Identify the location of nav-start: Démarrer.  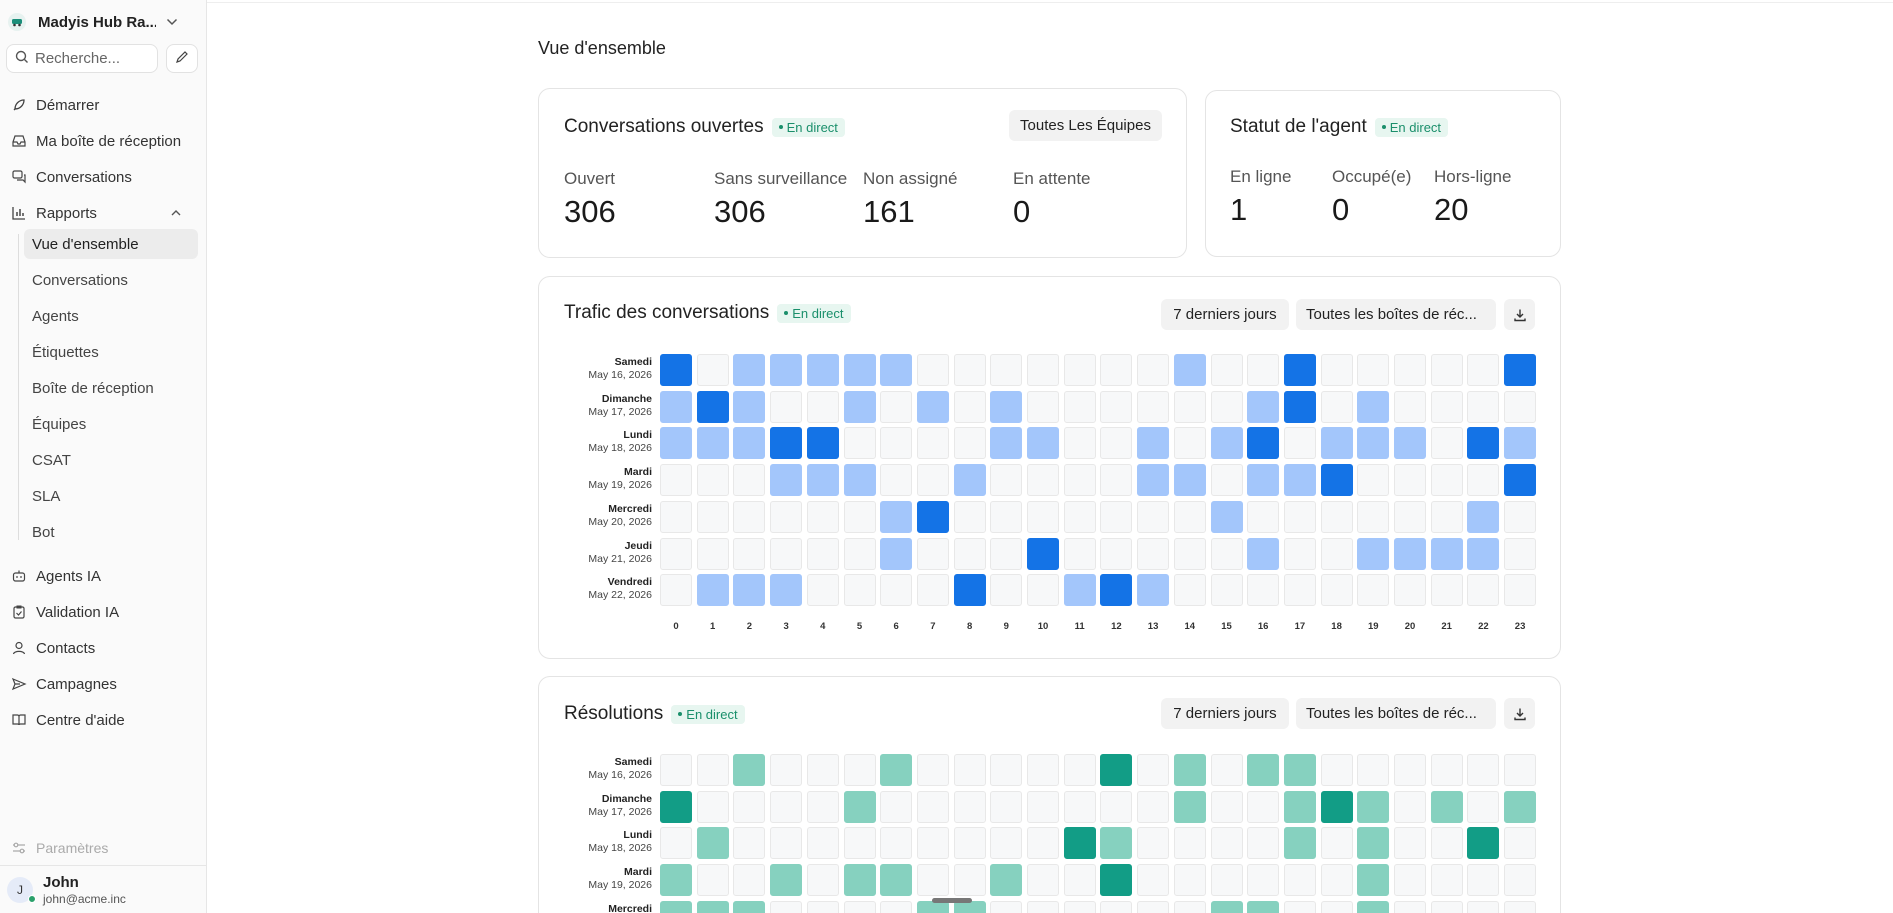
(102, 105).